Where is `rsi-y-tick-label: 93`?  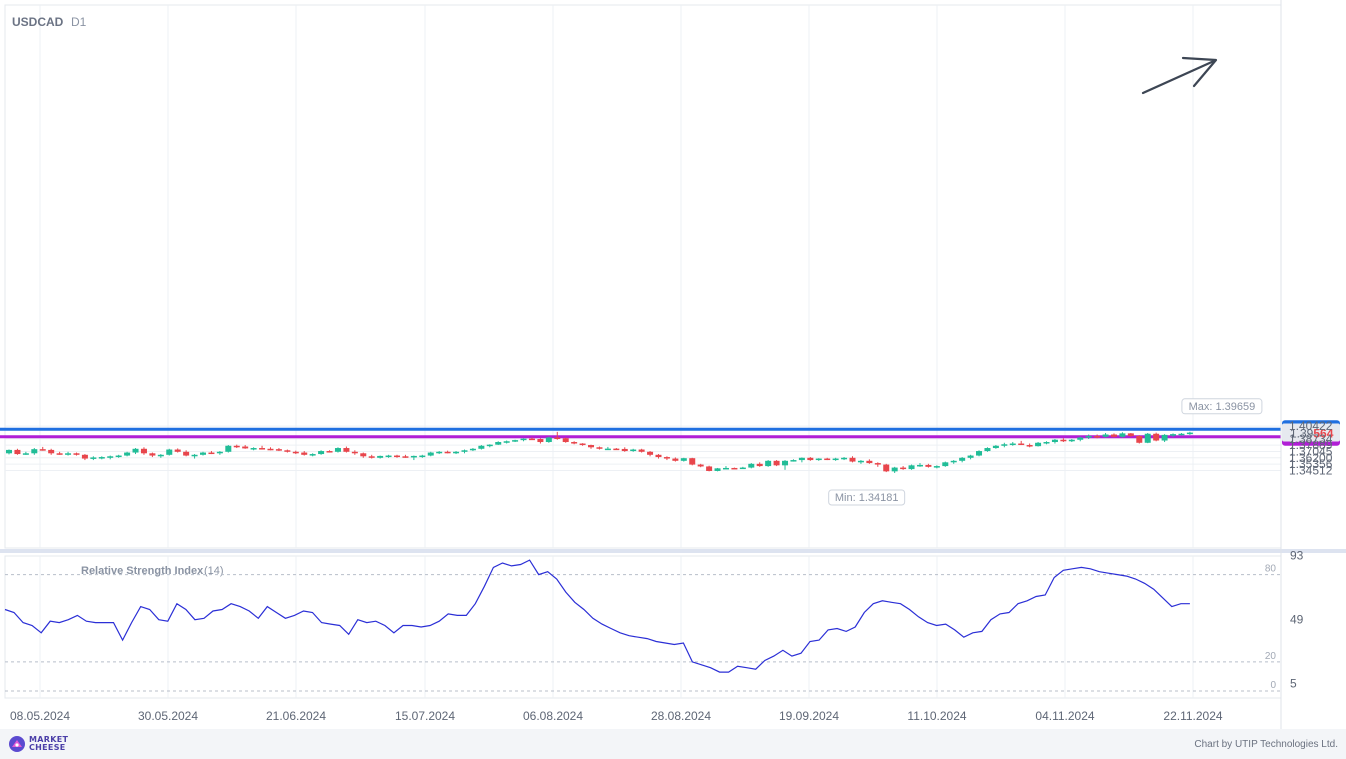
rsi-y-tick-label: 93 is located at coordinates (1297, 556).